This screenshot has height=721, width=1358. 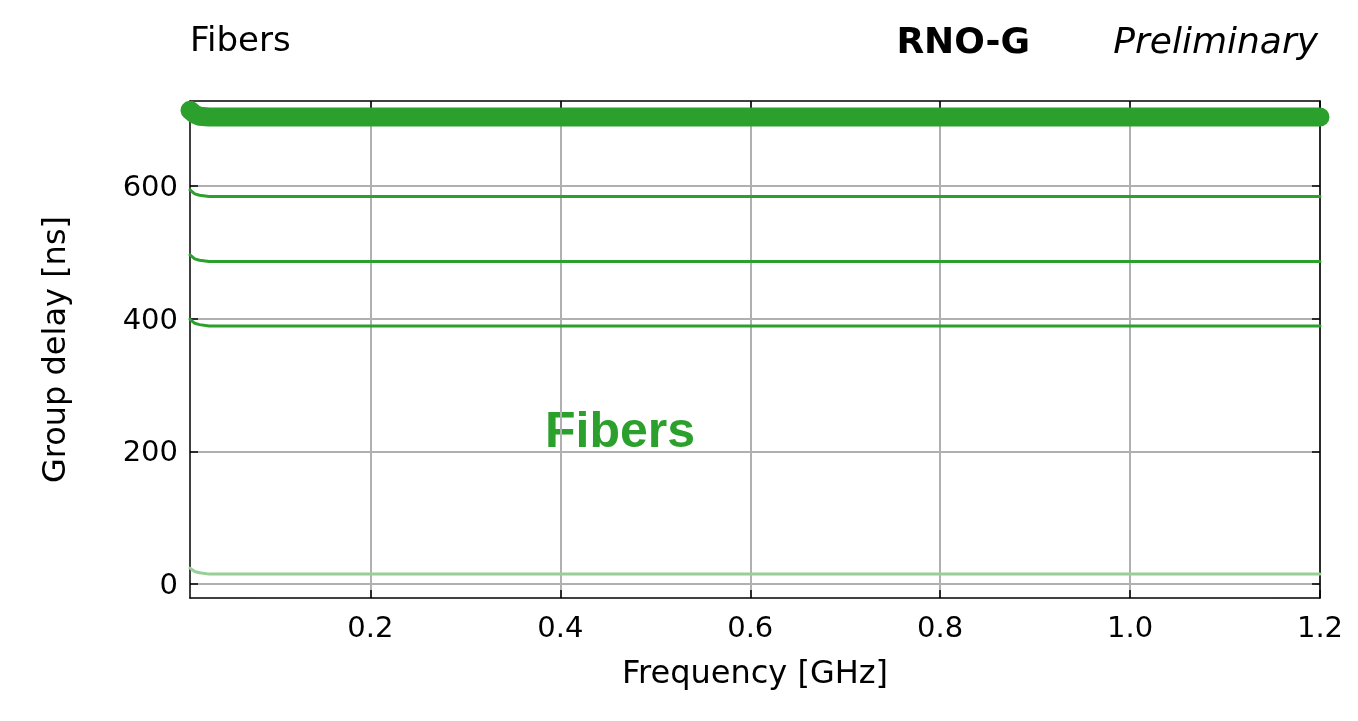 What do you see at coordinates (168, 584) in the screenshot?
I see `y-tick-label: 0` at bounding box center [168, 584].